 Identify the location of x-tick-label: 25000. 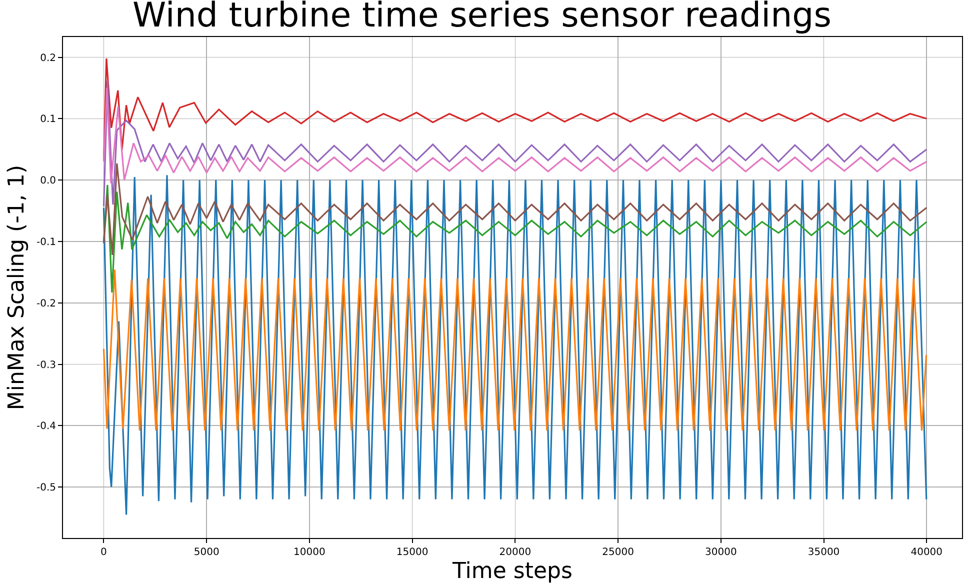
(618, 552).